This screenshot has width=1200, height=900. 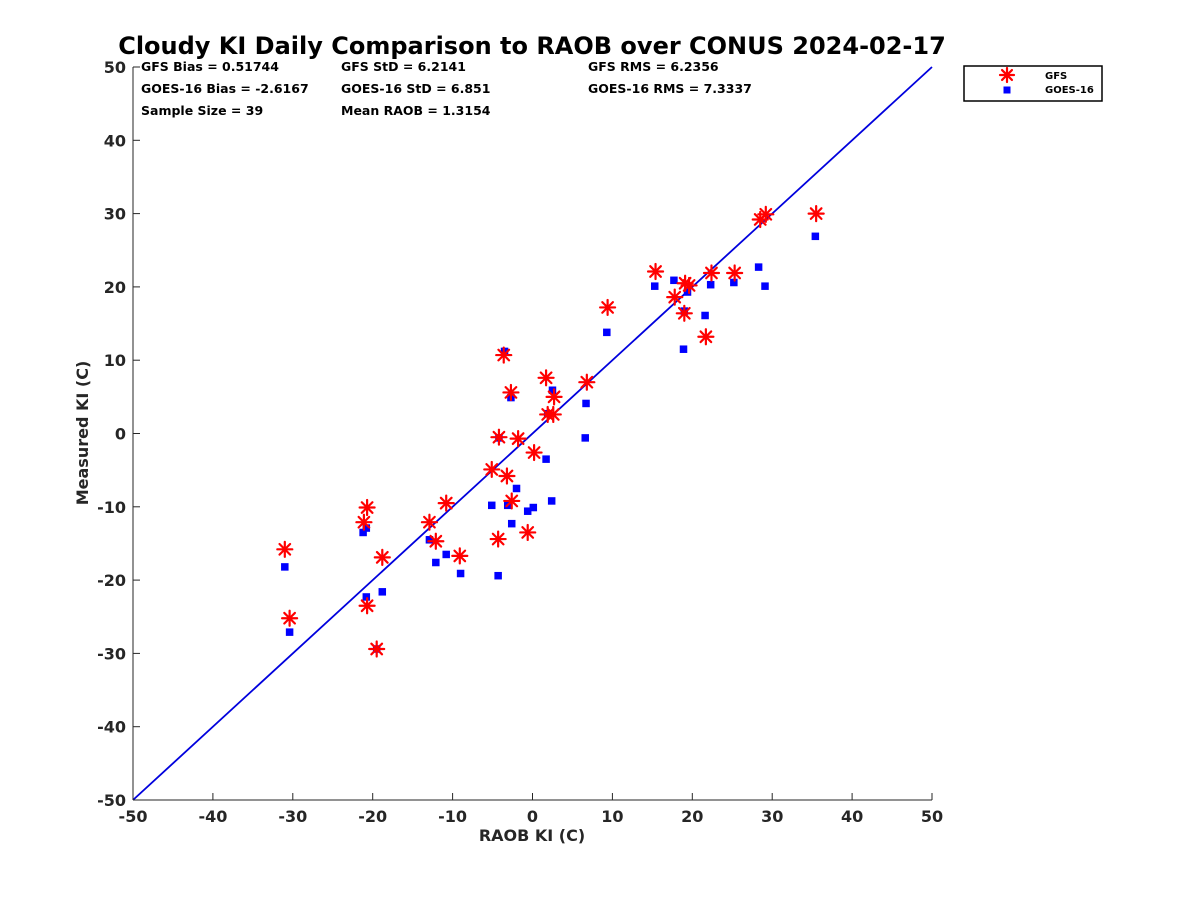 What do you see at coordinates (415, 88) in the screenshot?
I see `stat-goes16-std: GOES-16 StD = 6.851` at bounding box center [415, 88].